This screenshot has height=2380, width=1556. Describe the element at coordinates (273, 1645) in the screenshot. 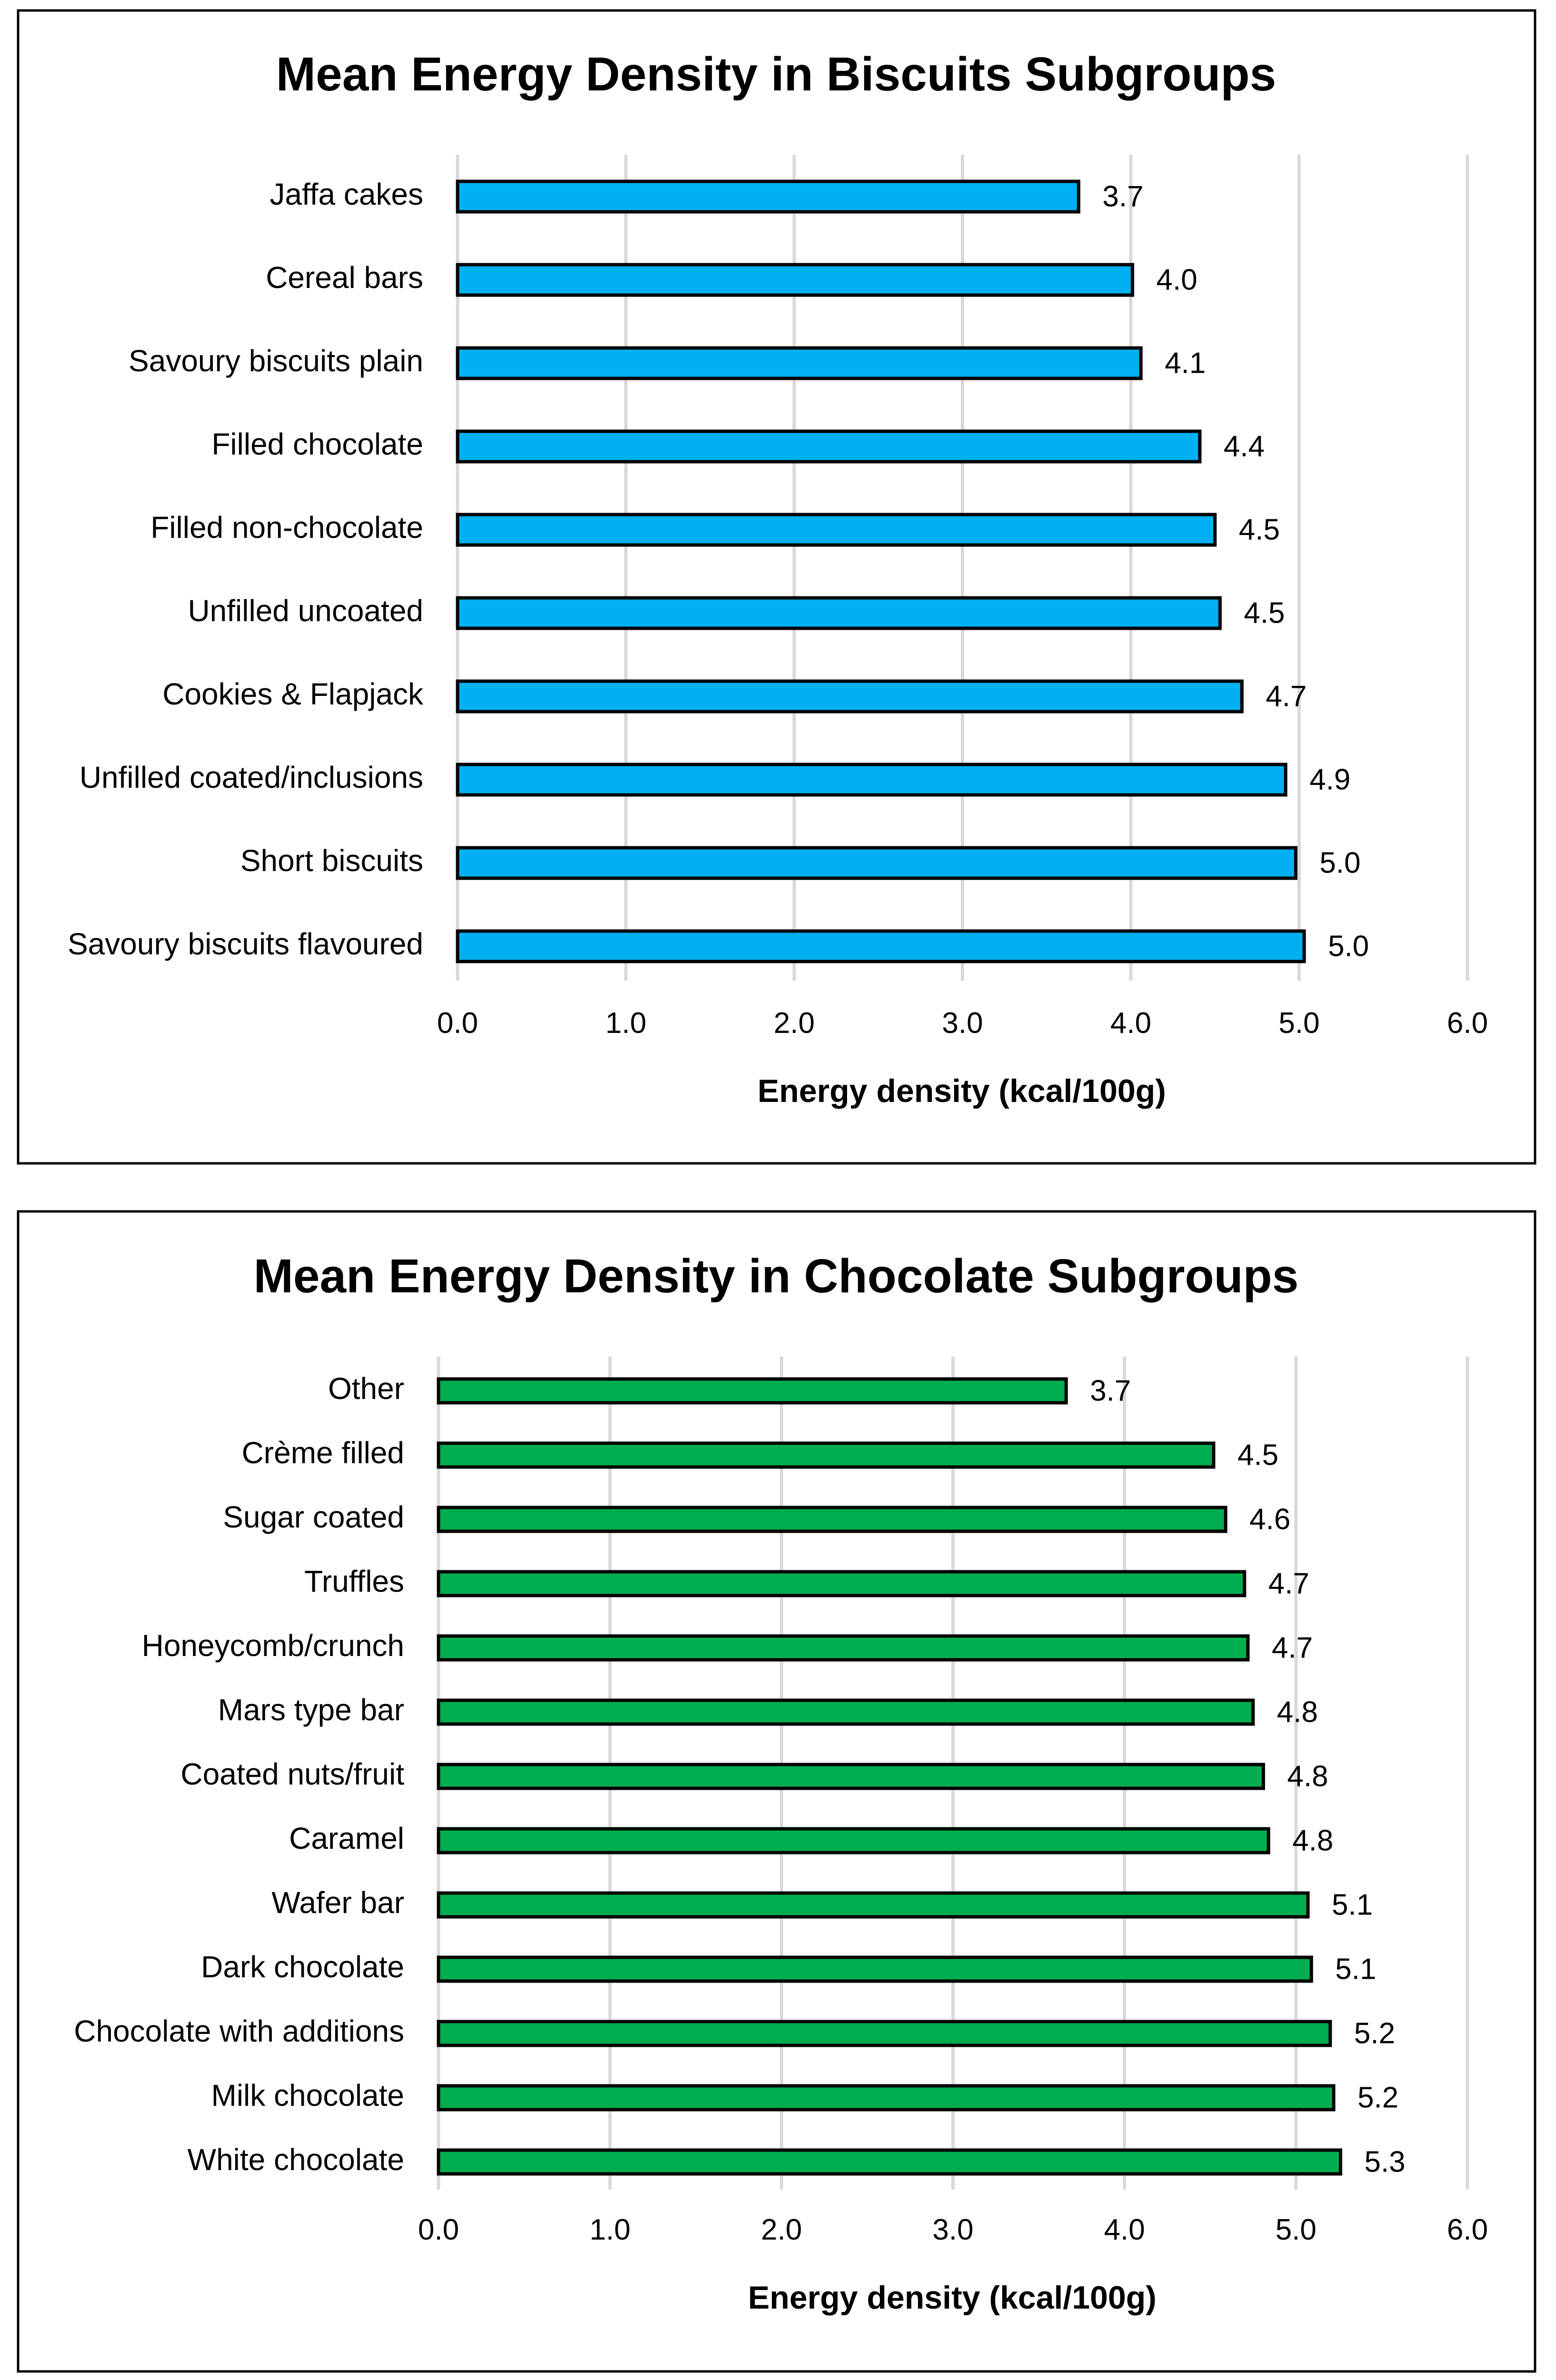

I see `category-label: Honeycomb/crunch` at that location.